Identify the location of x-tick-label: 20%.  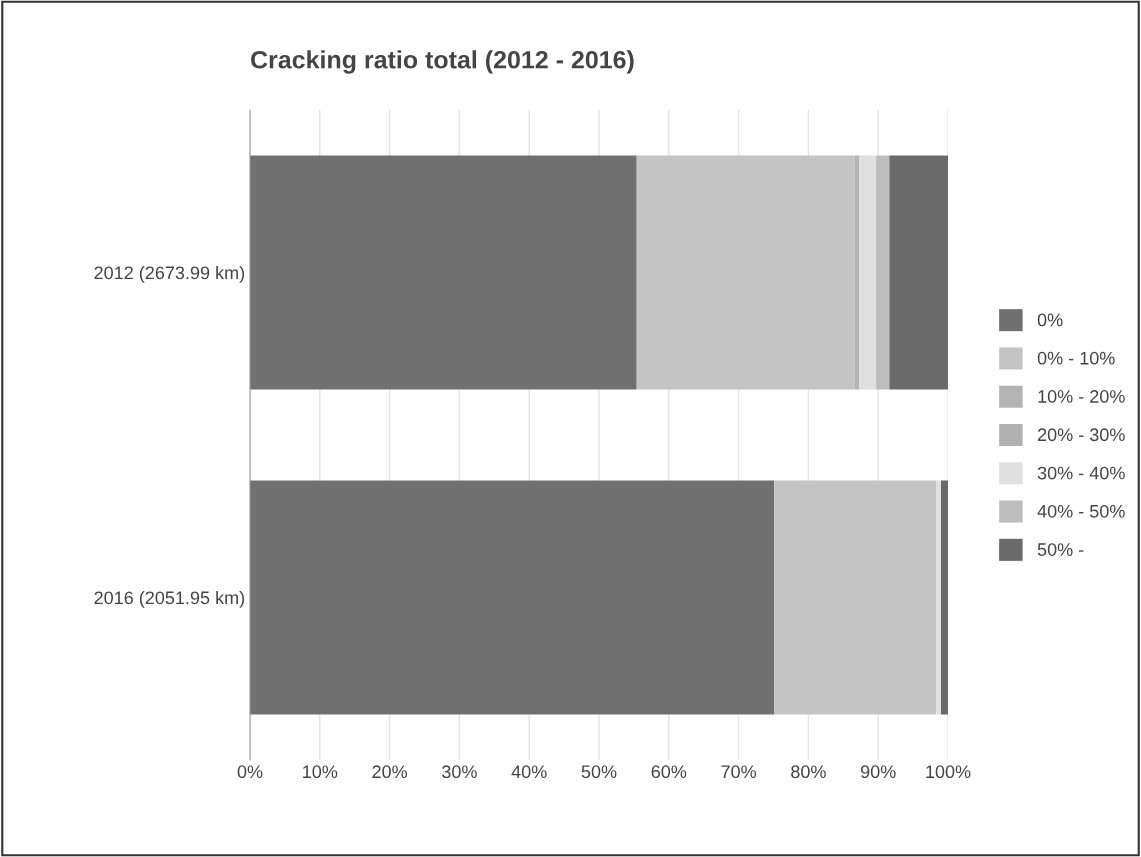
(390, 772).